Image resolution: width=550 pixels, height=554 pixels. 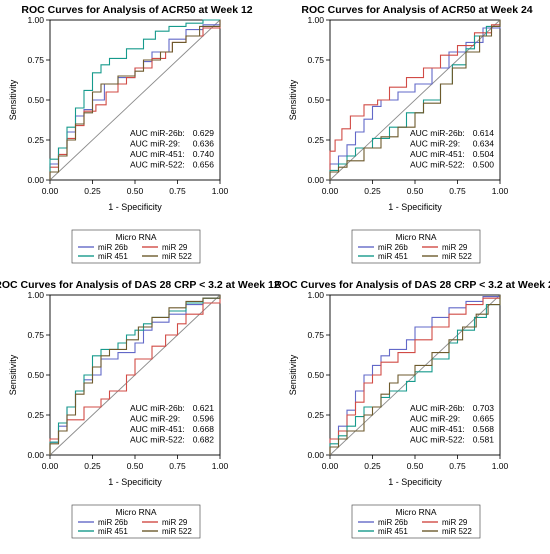 What do you see at coordinates (204, 440) in the screenshot?
I see `auc-value: 0.682` at bounding box center [204, 440].